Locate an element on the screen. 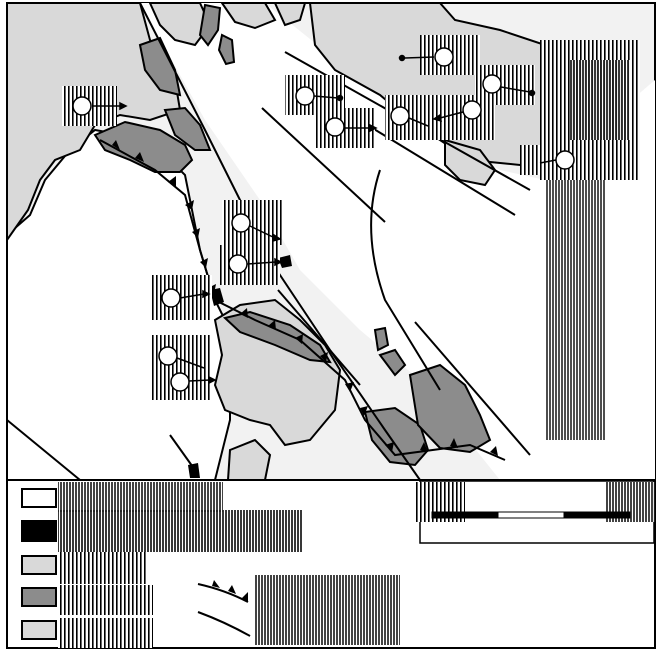  dark-unit-west-massif is located at coordinates (143, 146).